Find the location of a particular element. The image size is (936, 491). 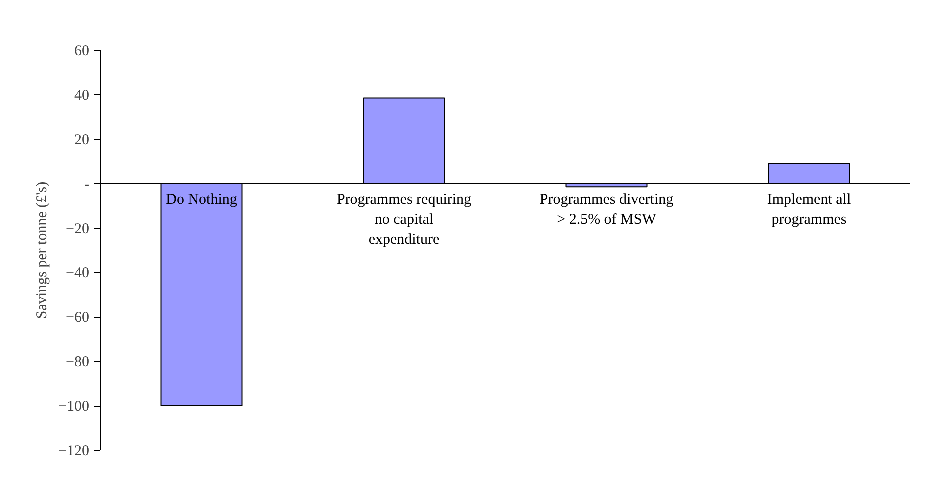

x-tick-label: Implement all programmes is located at coordinates (809, 210).